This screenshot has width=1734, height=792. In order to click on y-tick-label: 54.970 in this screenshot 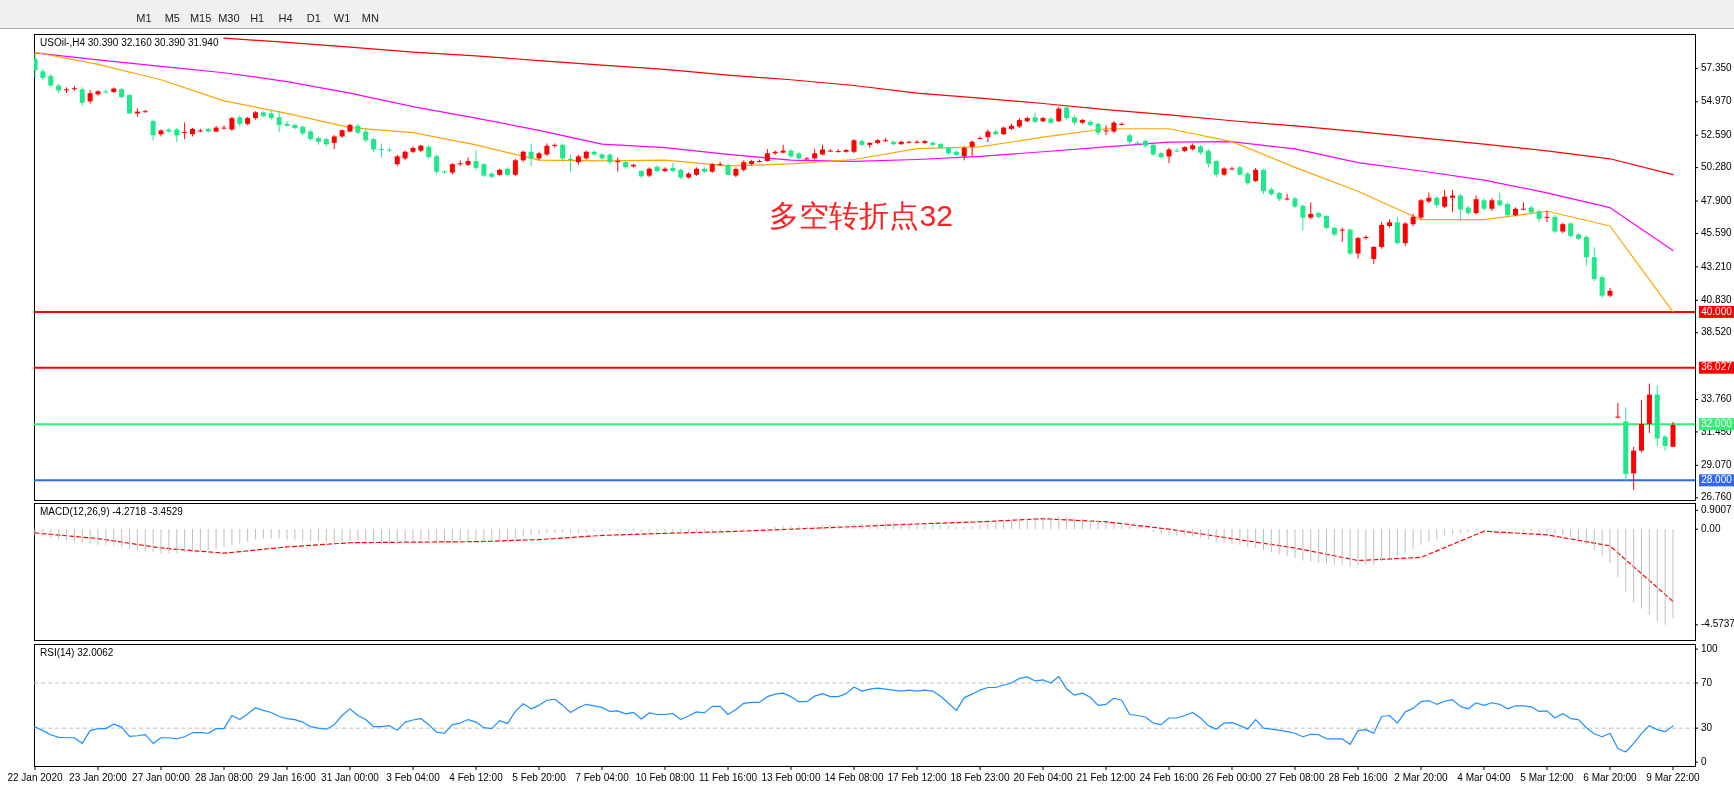, I will do `click(1717, 101)`.